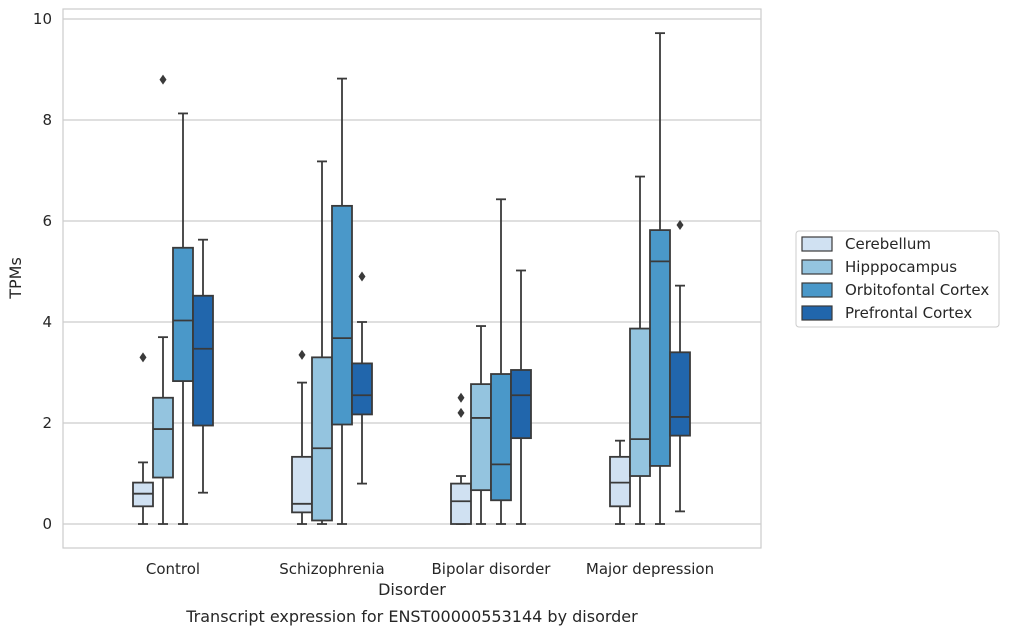  Describe the element at coordinates (47, 423) in the screenshot. I see `y-tick-label: 2` at that location.